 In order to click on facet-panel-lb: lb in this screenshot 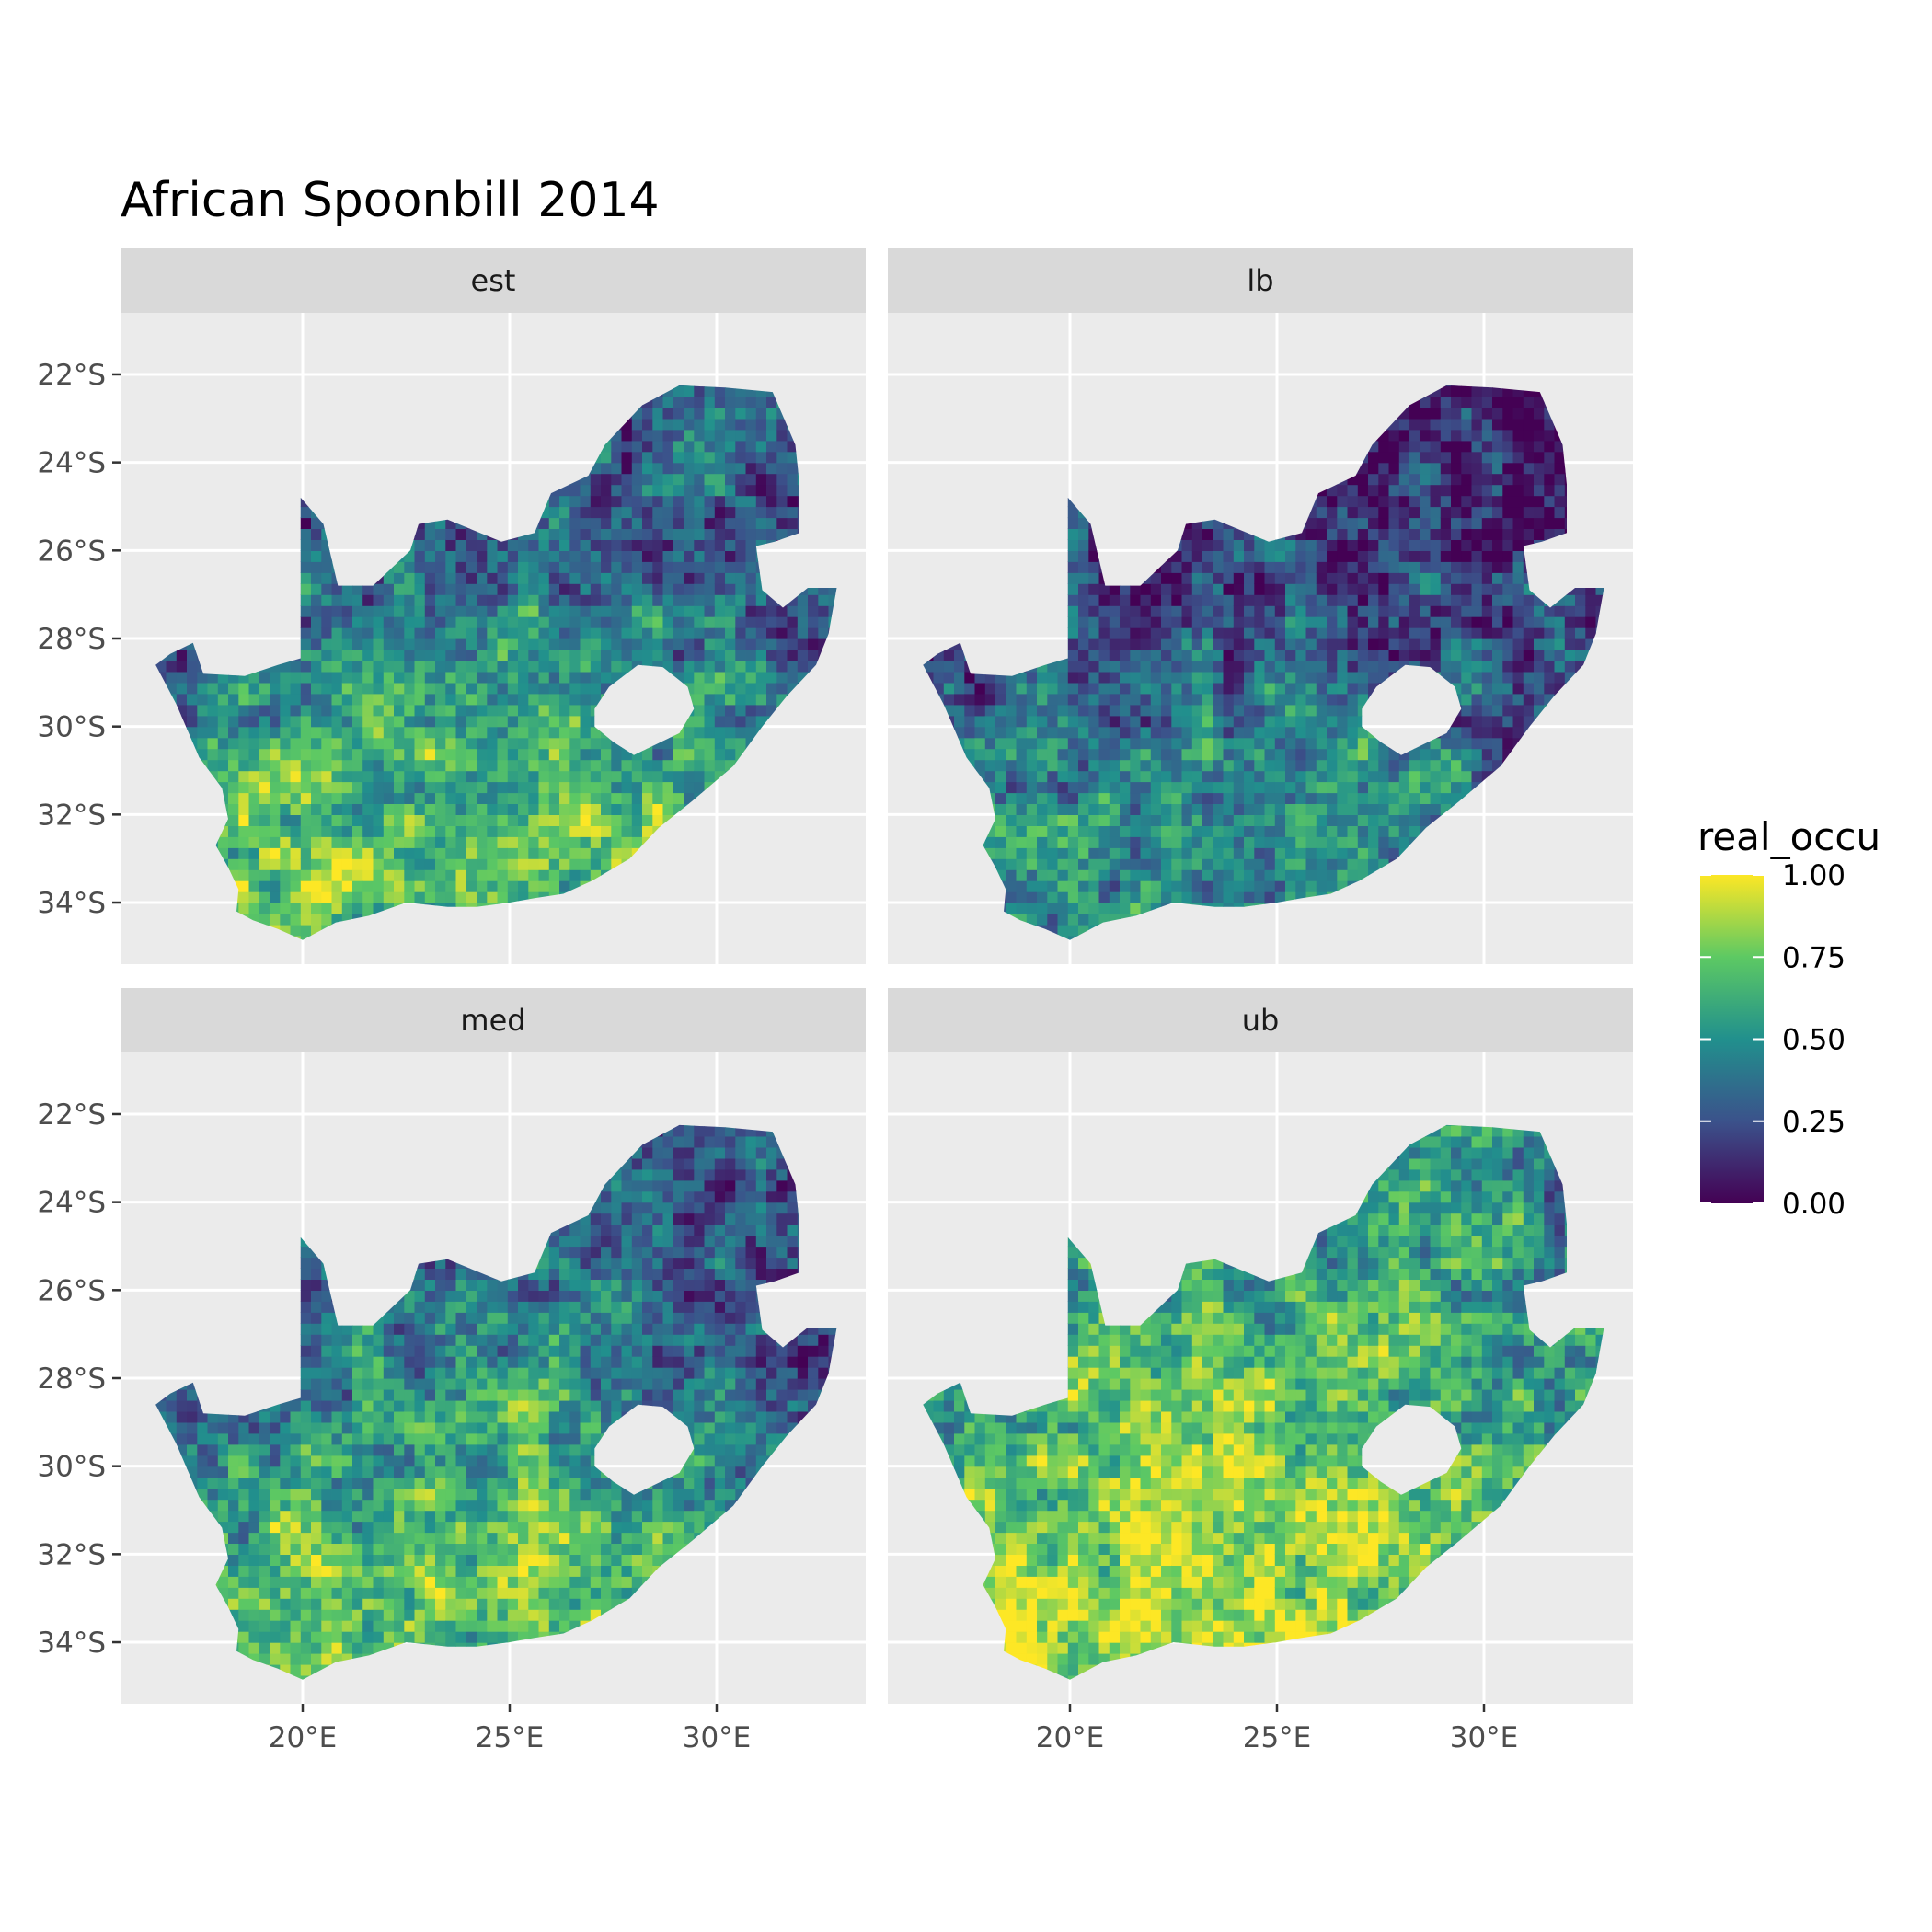, I will do `click(1260, 606)`.